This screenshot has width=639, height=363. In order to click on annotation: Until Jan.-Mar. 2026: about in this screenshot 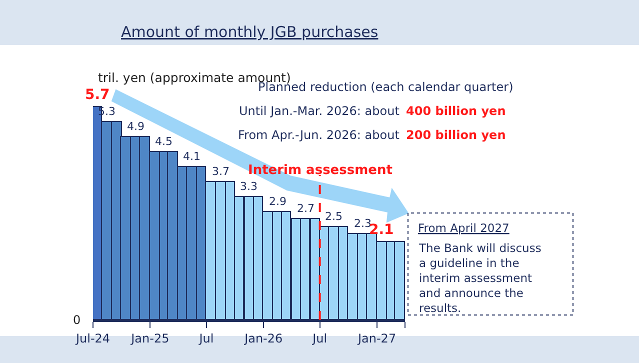, I will do `click(319, 111)`.